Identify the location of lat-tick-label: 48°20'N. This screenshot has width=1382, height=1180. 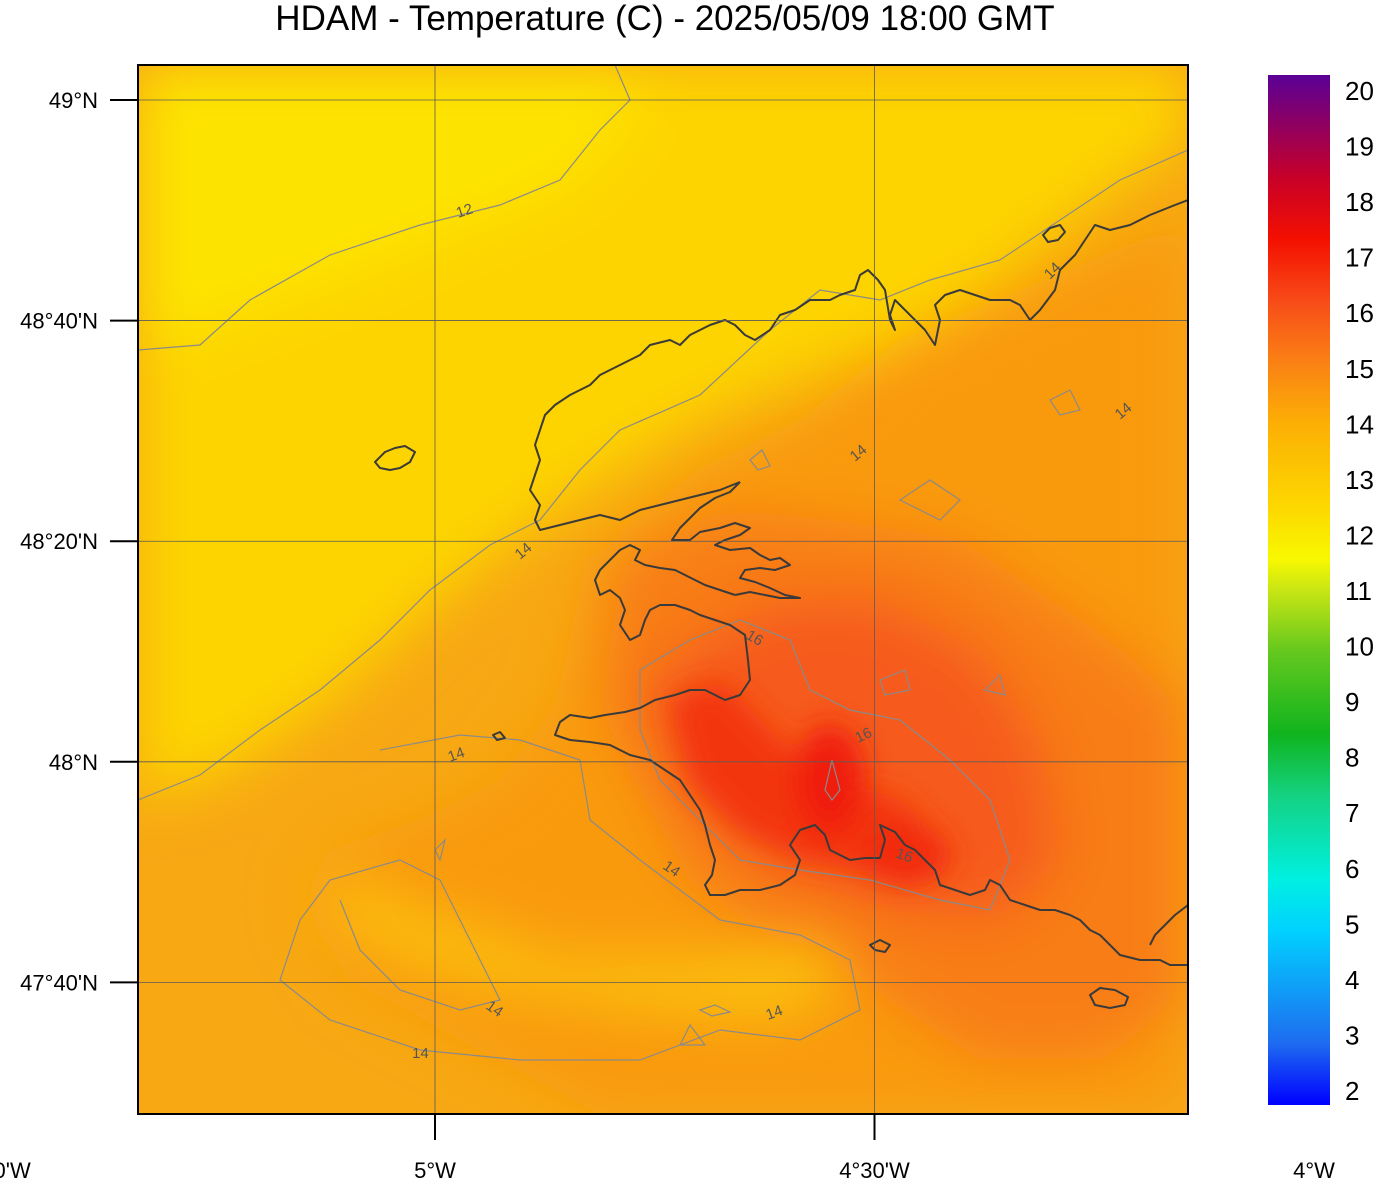
(59, 541).